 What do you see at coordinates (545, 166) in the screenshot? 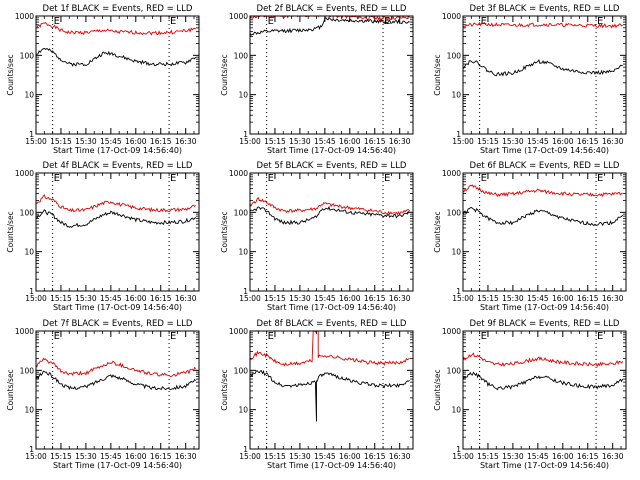
I see `chart-title: Det 6f BLACK = Events, RED = LLD` at bounding box center [545, 166].